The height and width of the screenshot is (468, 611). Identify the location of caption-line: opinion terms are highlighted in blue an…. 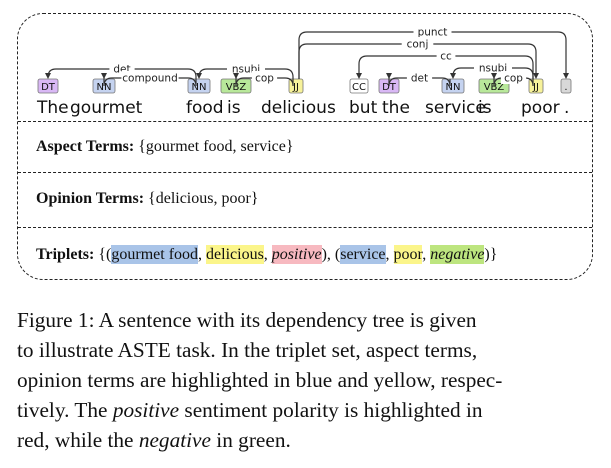
(260, 380).